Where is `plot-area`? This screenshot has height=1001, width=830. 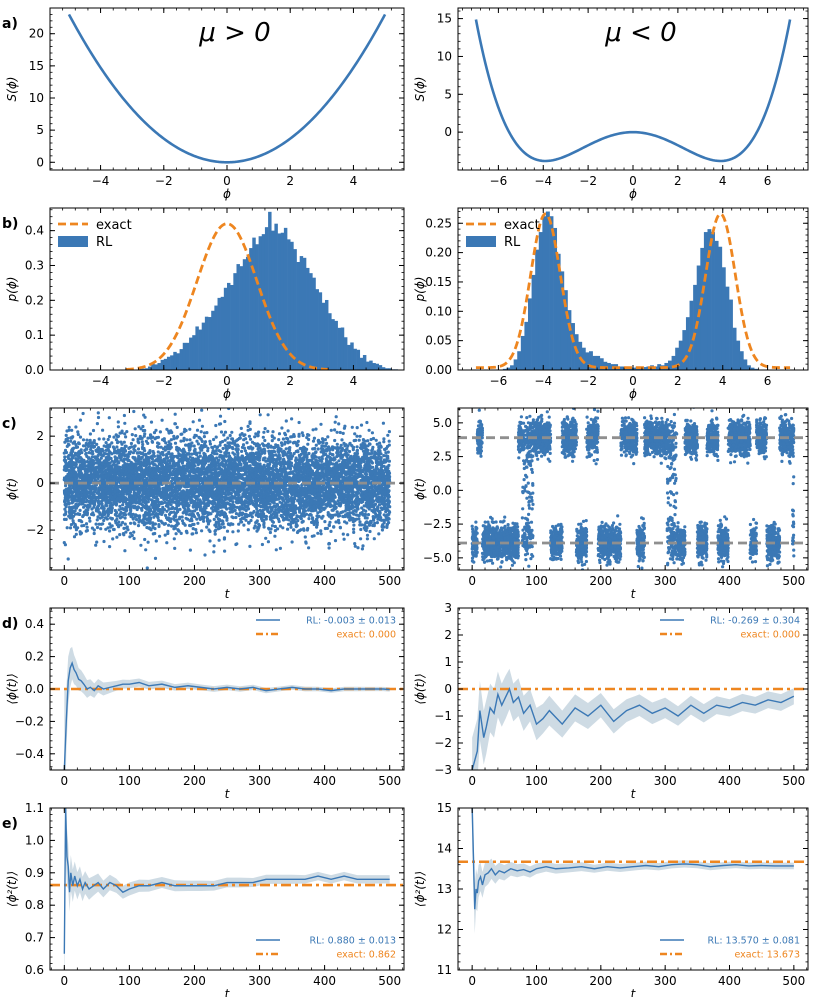 plot-area is located at coordinates (227, 484).